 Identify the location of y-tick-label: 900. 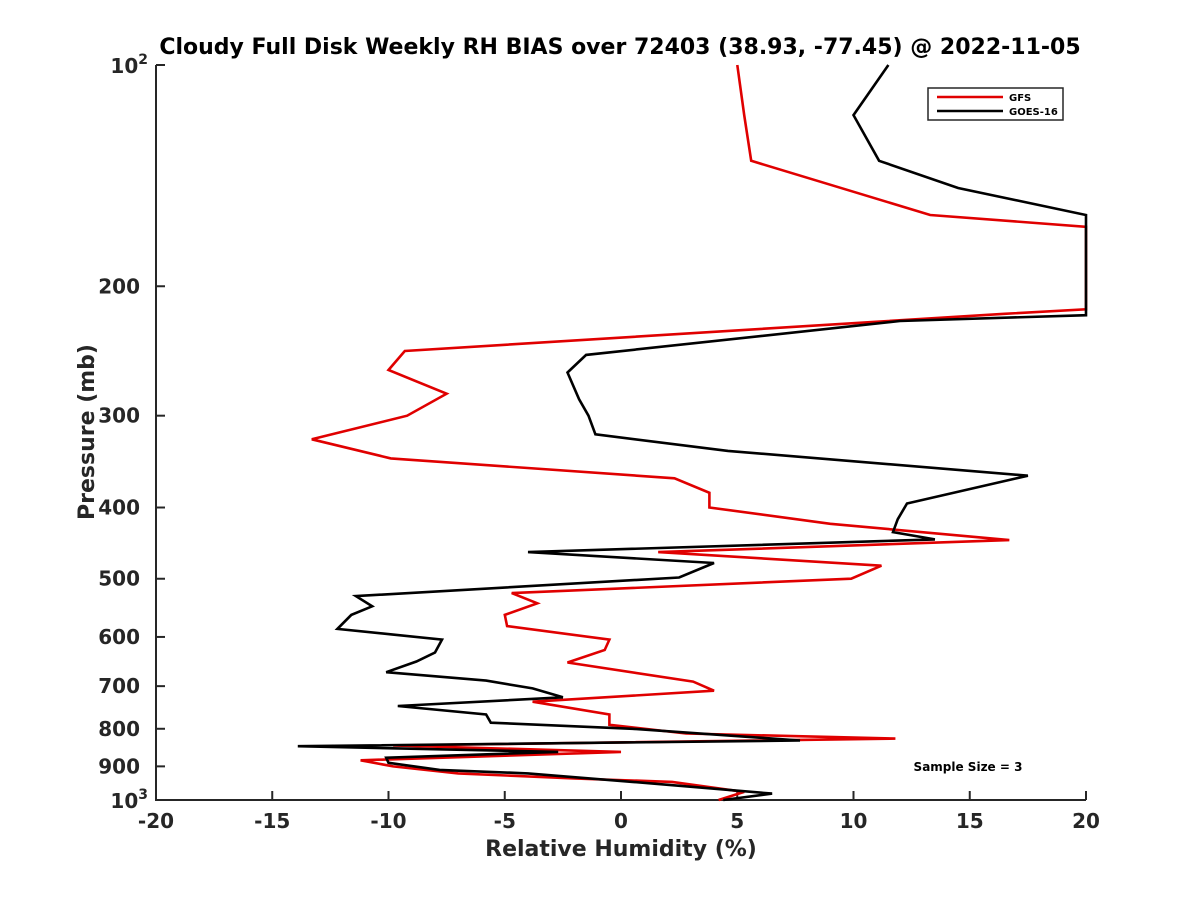
(119, 766).